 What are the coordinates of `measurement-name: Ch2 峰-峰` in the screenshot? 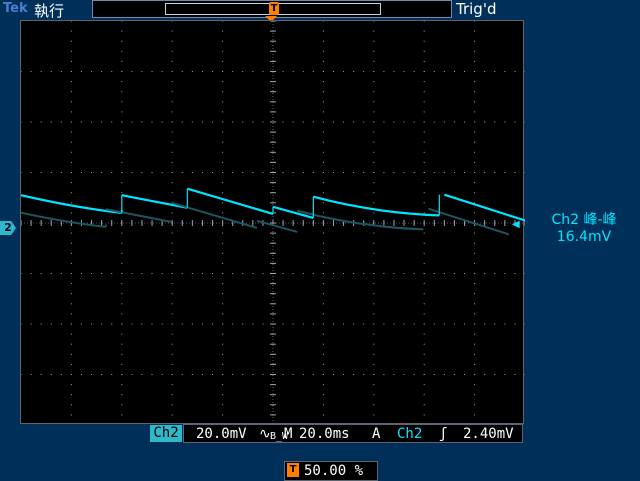 It's located at (584, 220).